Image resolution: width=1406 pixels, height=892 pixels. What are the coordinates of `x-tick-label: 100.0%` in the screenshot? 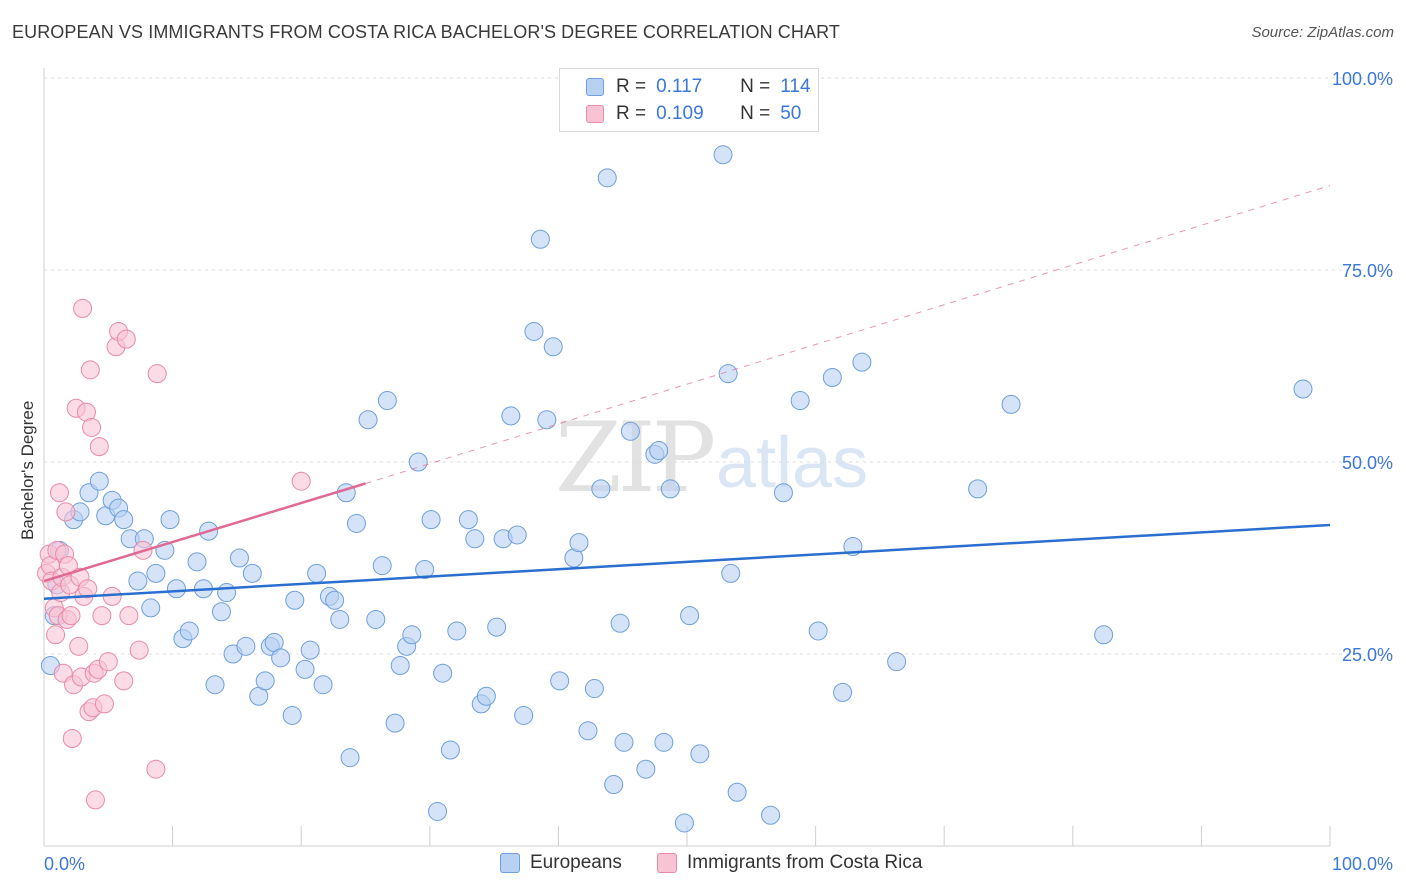 It's located at (1362, 864).